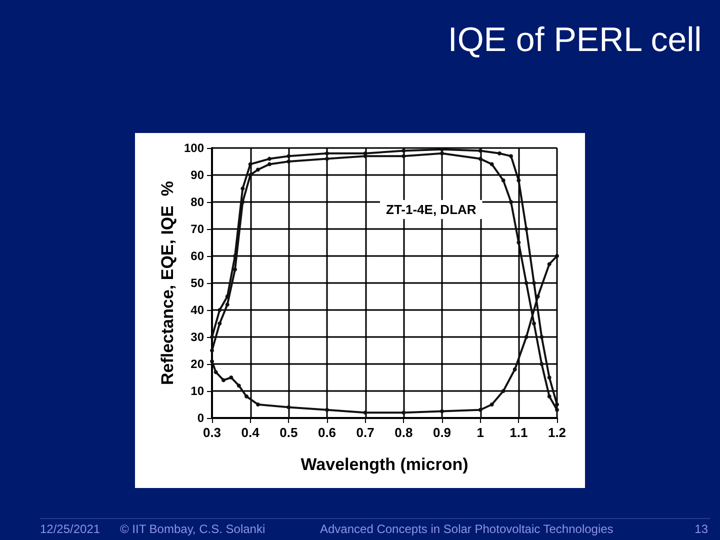  What do you see at coordinates (575, 40) in the screenshot?
I see `chart-title: IQE of PERL cell` at bounding box center [575, 40].